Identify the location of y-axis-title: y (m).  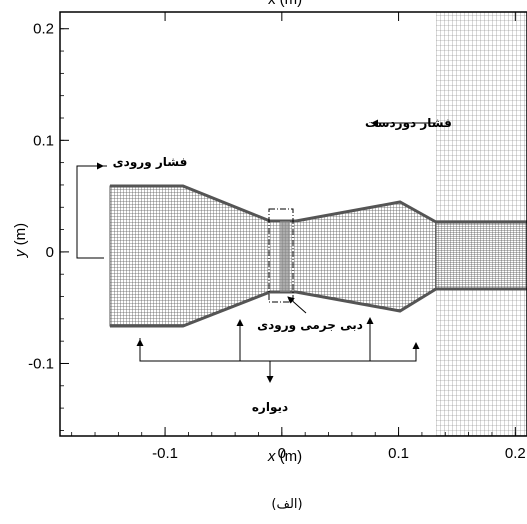
(20, 240).